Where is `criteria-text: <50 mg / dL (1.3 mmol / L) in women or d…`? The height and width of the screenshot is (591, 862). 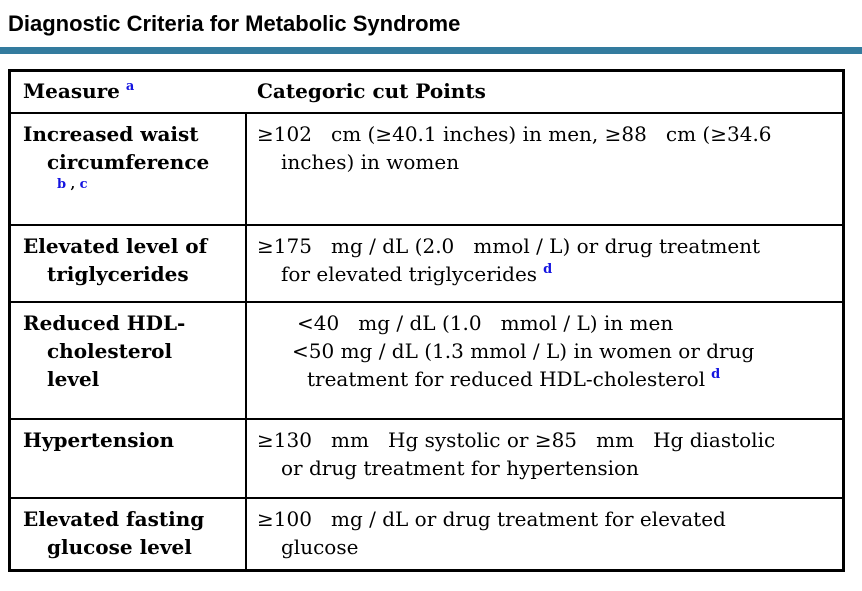 criteria-text: <50 mg / dL (1.3 mmol / L) in women or d… is located at coordinates (523, 351).